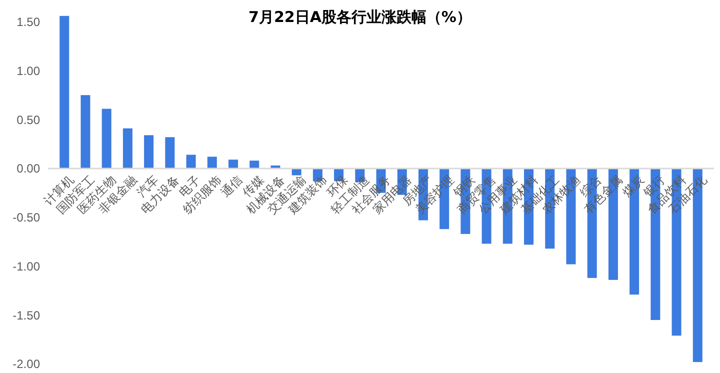 The image size is (720, 373). Describe the element at coordinates (26, 364) in the screenshot. I see `y-tick-label: -2.00` at that location.